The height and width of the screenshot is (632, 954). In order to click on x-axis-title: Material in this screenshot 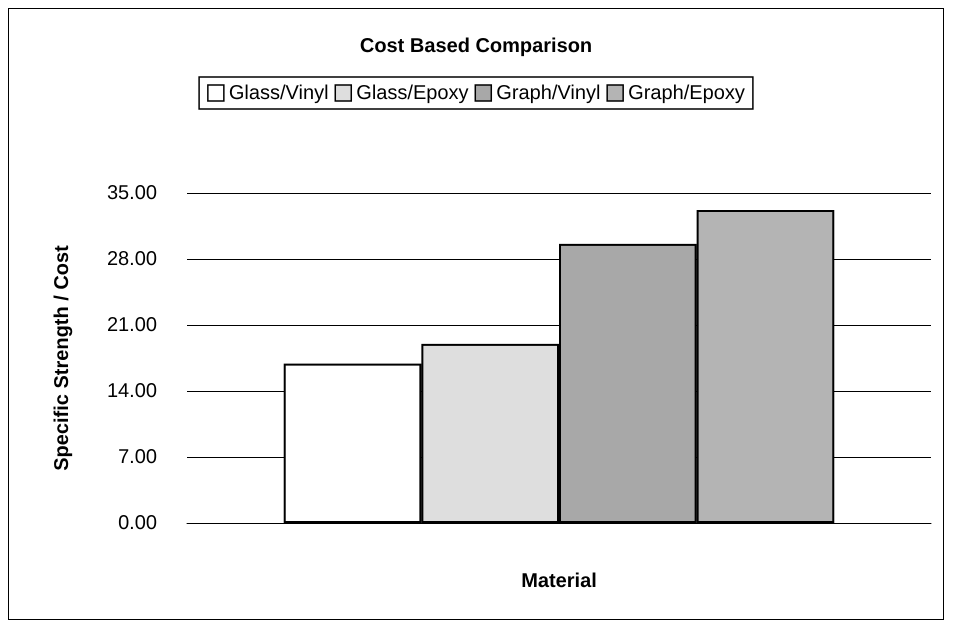, I will do `click(559, 581)`.